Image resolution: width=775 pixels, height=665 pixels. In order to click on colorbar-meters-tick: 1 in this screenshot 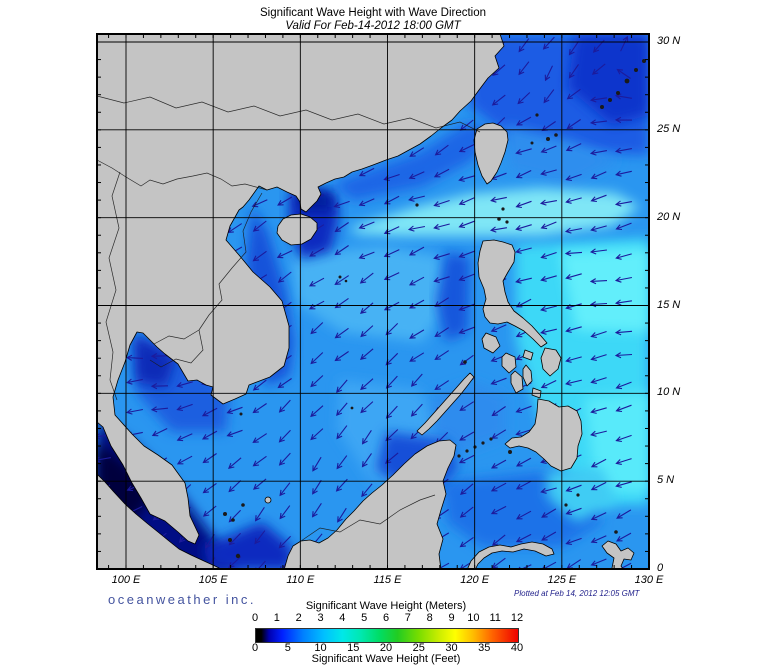, I will do `click(276, 618)`.